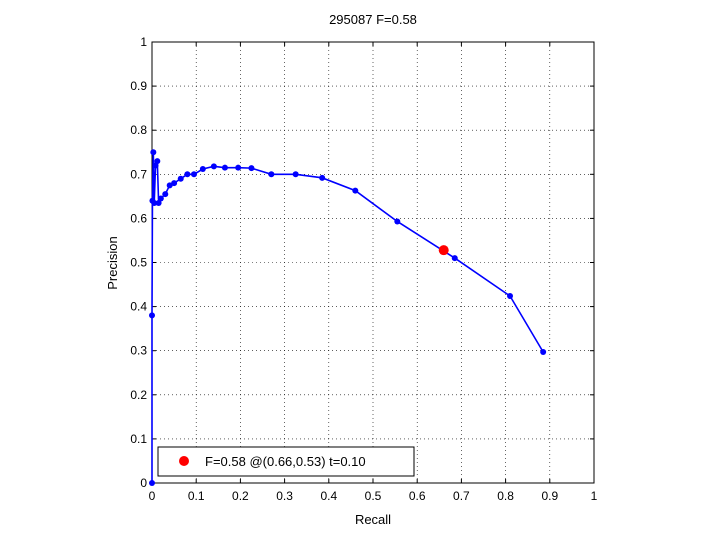 This screenshot has width=720, height=540. What do you see at coordinates (184, 461) in the screenshot?
I see `legend-marker` at bounding box center [184, 461].